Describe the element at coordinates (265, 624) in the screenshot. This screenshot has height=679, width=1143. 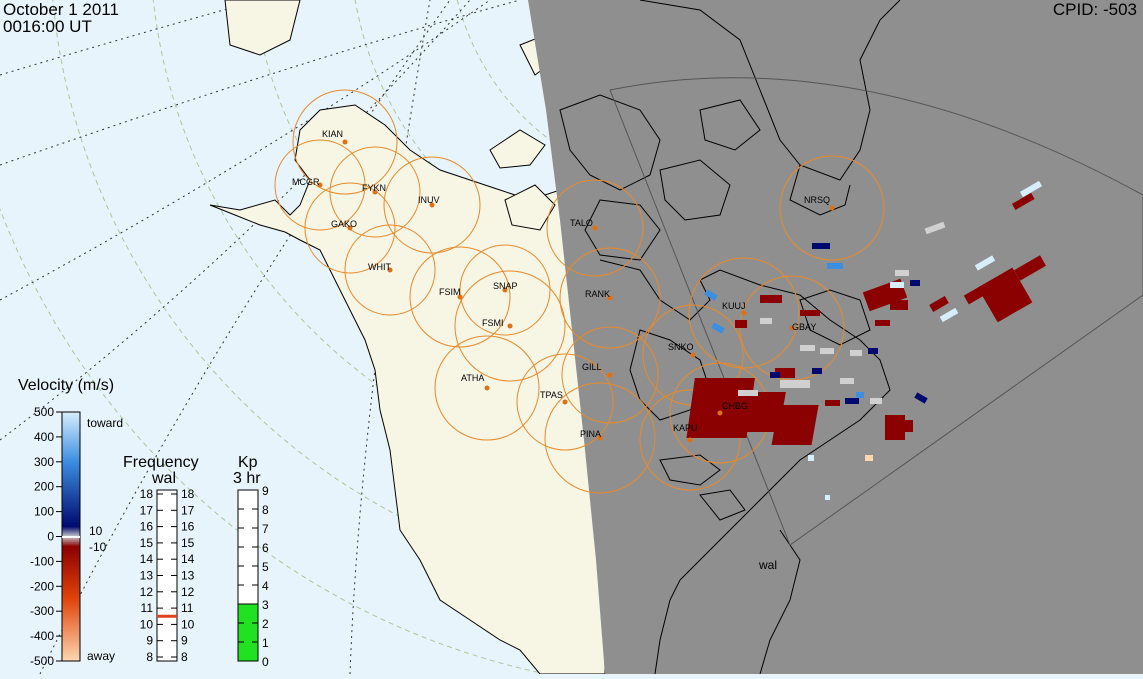
I see `kp-tick-label: 2` at that location.